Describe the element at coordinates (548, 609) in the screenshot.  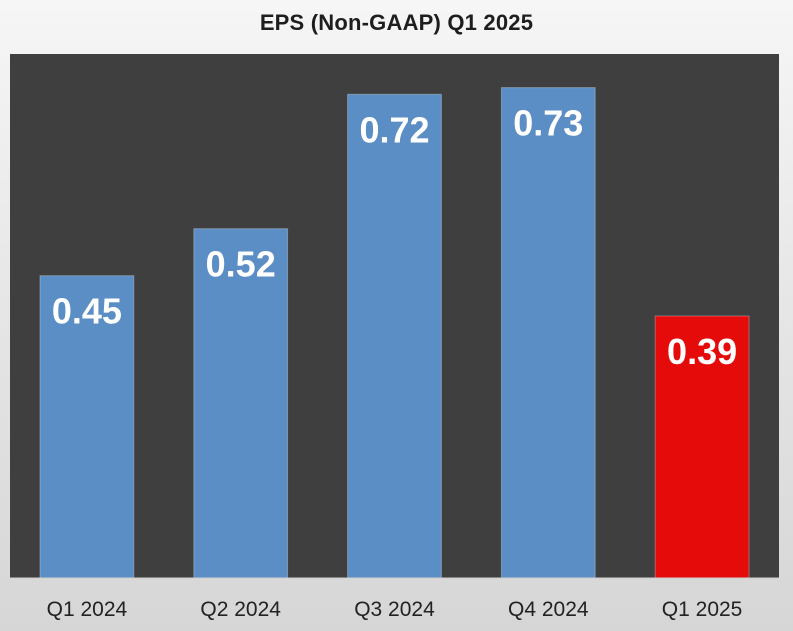
I see `x-tick-label: Q4 2024` at that location.